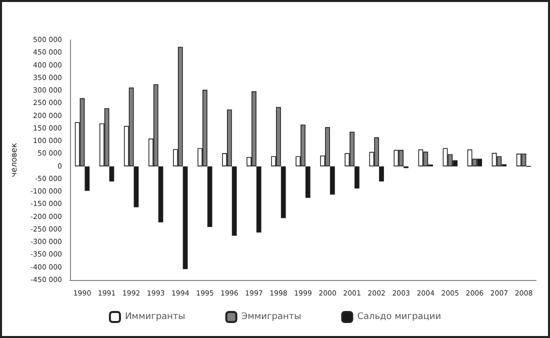  Describe the element at coordinates (155, 317) in the screenshot. I see `legend-label: Иммигранты` at that location.